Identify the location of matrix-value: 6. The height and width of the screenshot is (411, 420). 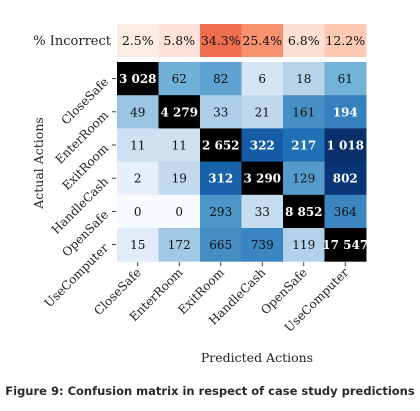
(262, 79).